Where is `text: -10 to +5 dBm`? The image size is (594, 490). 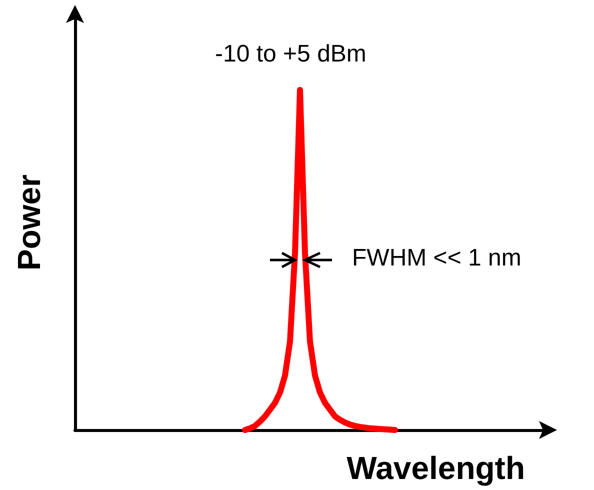
text: -10 to +5 dBm is located at coordinates (290, 54).